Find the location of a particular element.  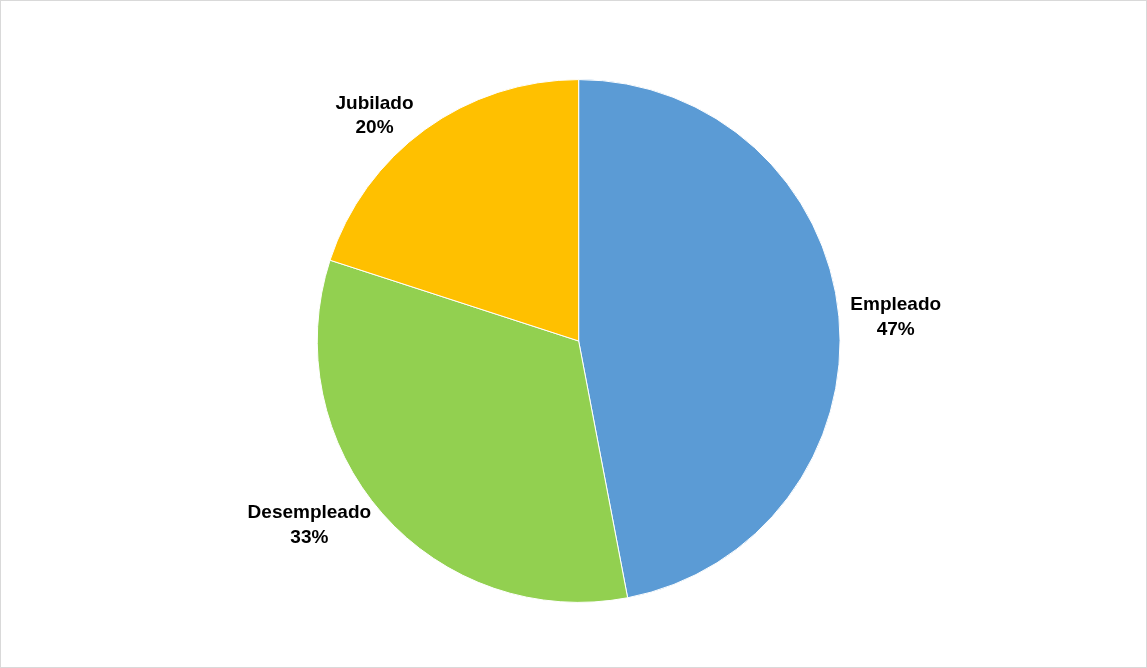

slice-label: Jubilado is located at coordinates (374, 102).